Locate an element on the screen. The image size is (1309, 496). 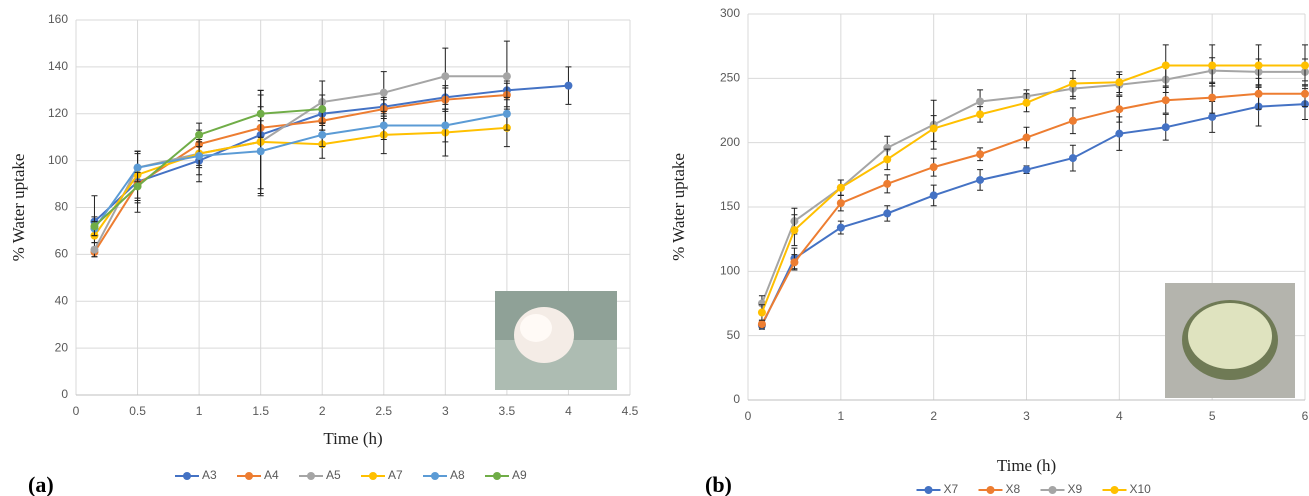
x-tick-label: 2.5 is located at coordinates (383, 411).